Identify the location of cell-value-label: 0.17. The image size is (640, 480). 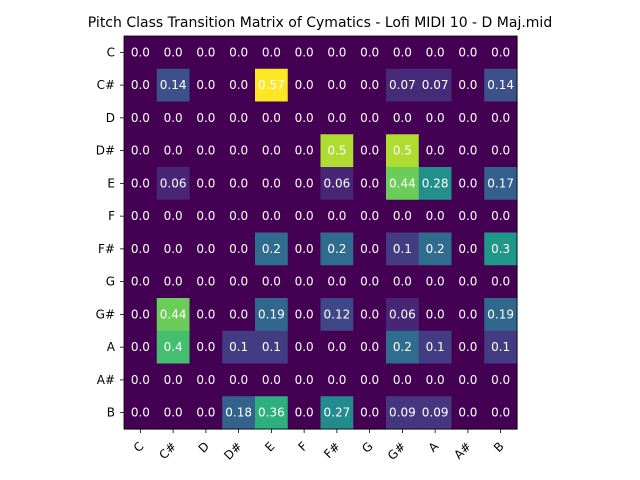
(500, 183).